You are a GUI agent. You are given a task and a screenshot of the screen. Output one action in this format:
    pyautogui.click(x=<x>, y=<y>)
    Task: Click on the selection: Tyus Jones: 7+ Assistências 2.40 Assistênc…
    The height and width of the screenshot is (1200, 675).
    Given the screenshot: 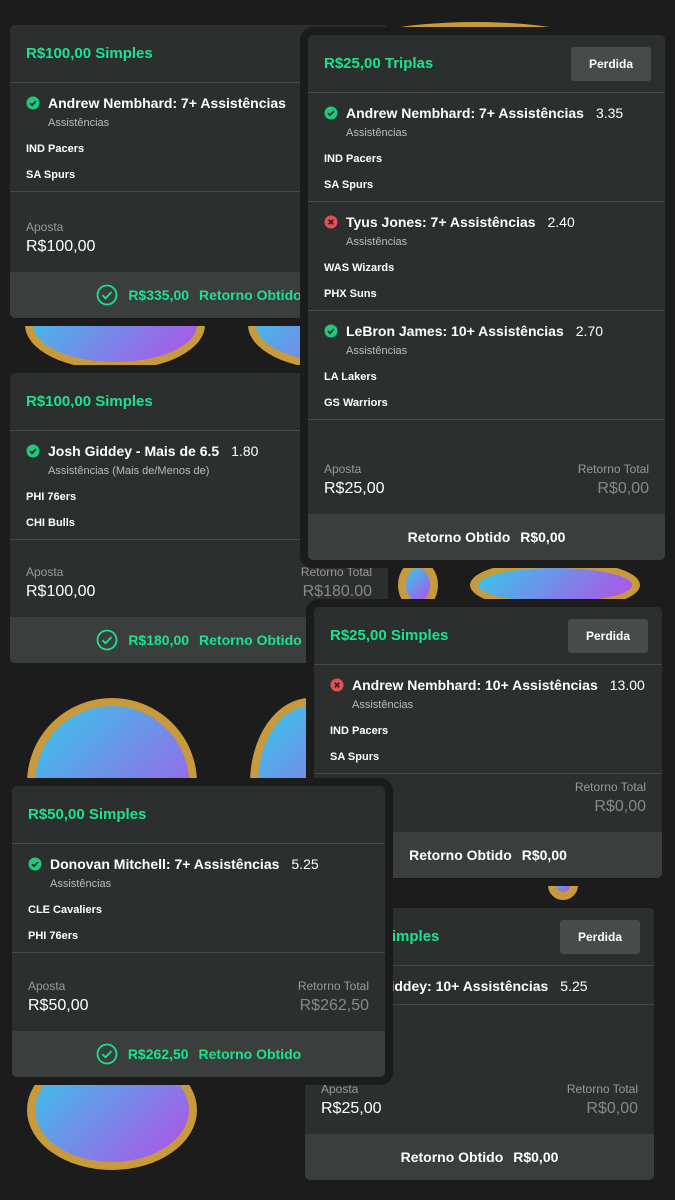 What is the action you would take?
    pyautogui.click(x=486, y=256)
    